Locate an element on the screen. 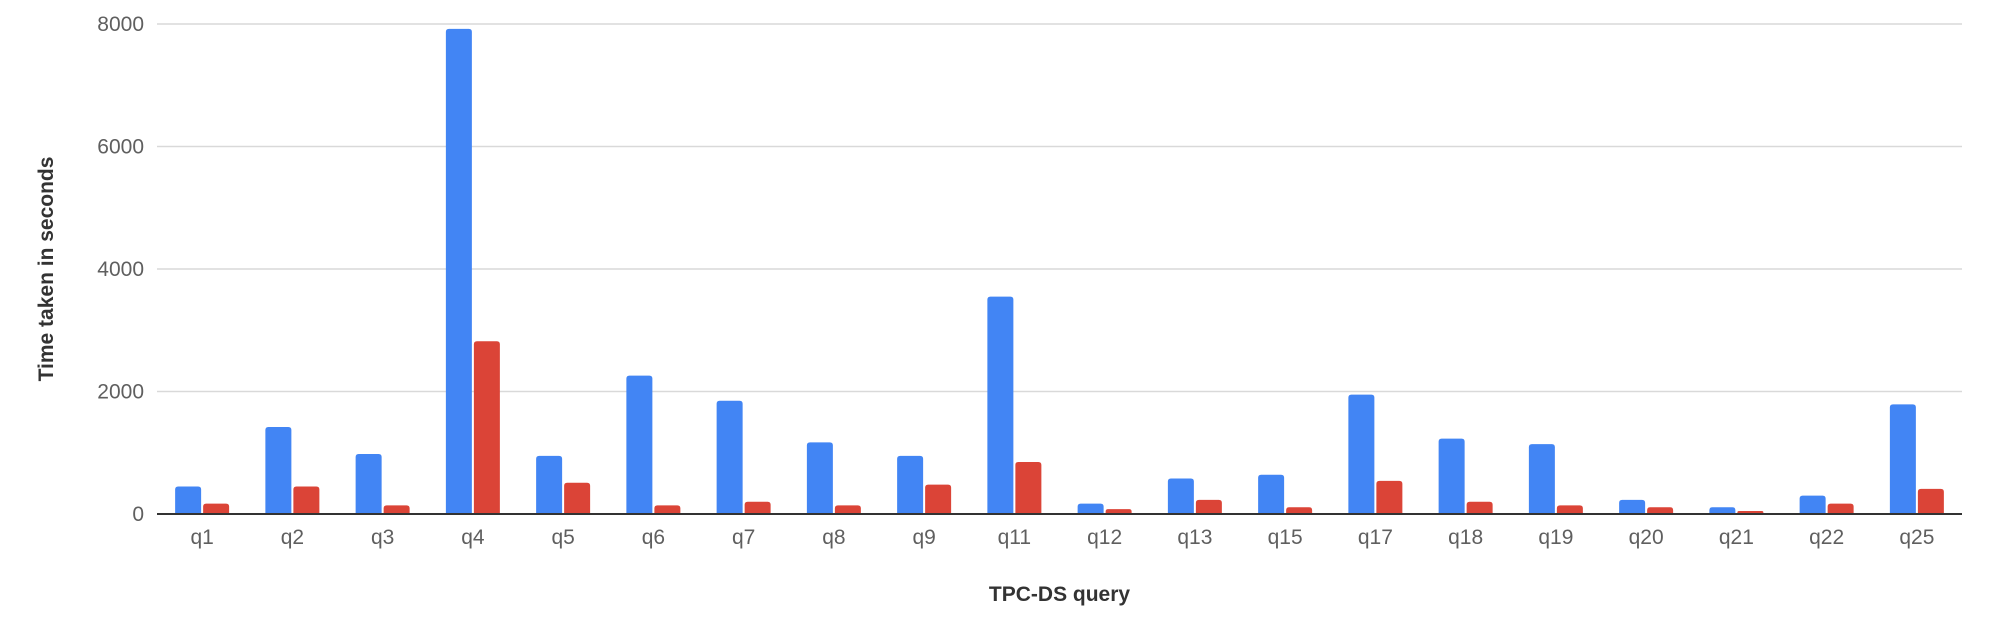 The height and width of the screenshot is (644, 1999). bar-series1-q18 is located at coordinates (1451, 476).